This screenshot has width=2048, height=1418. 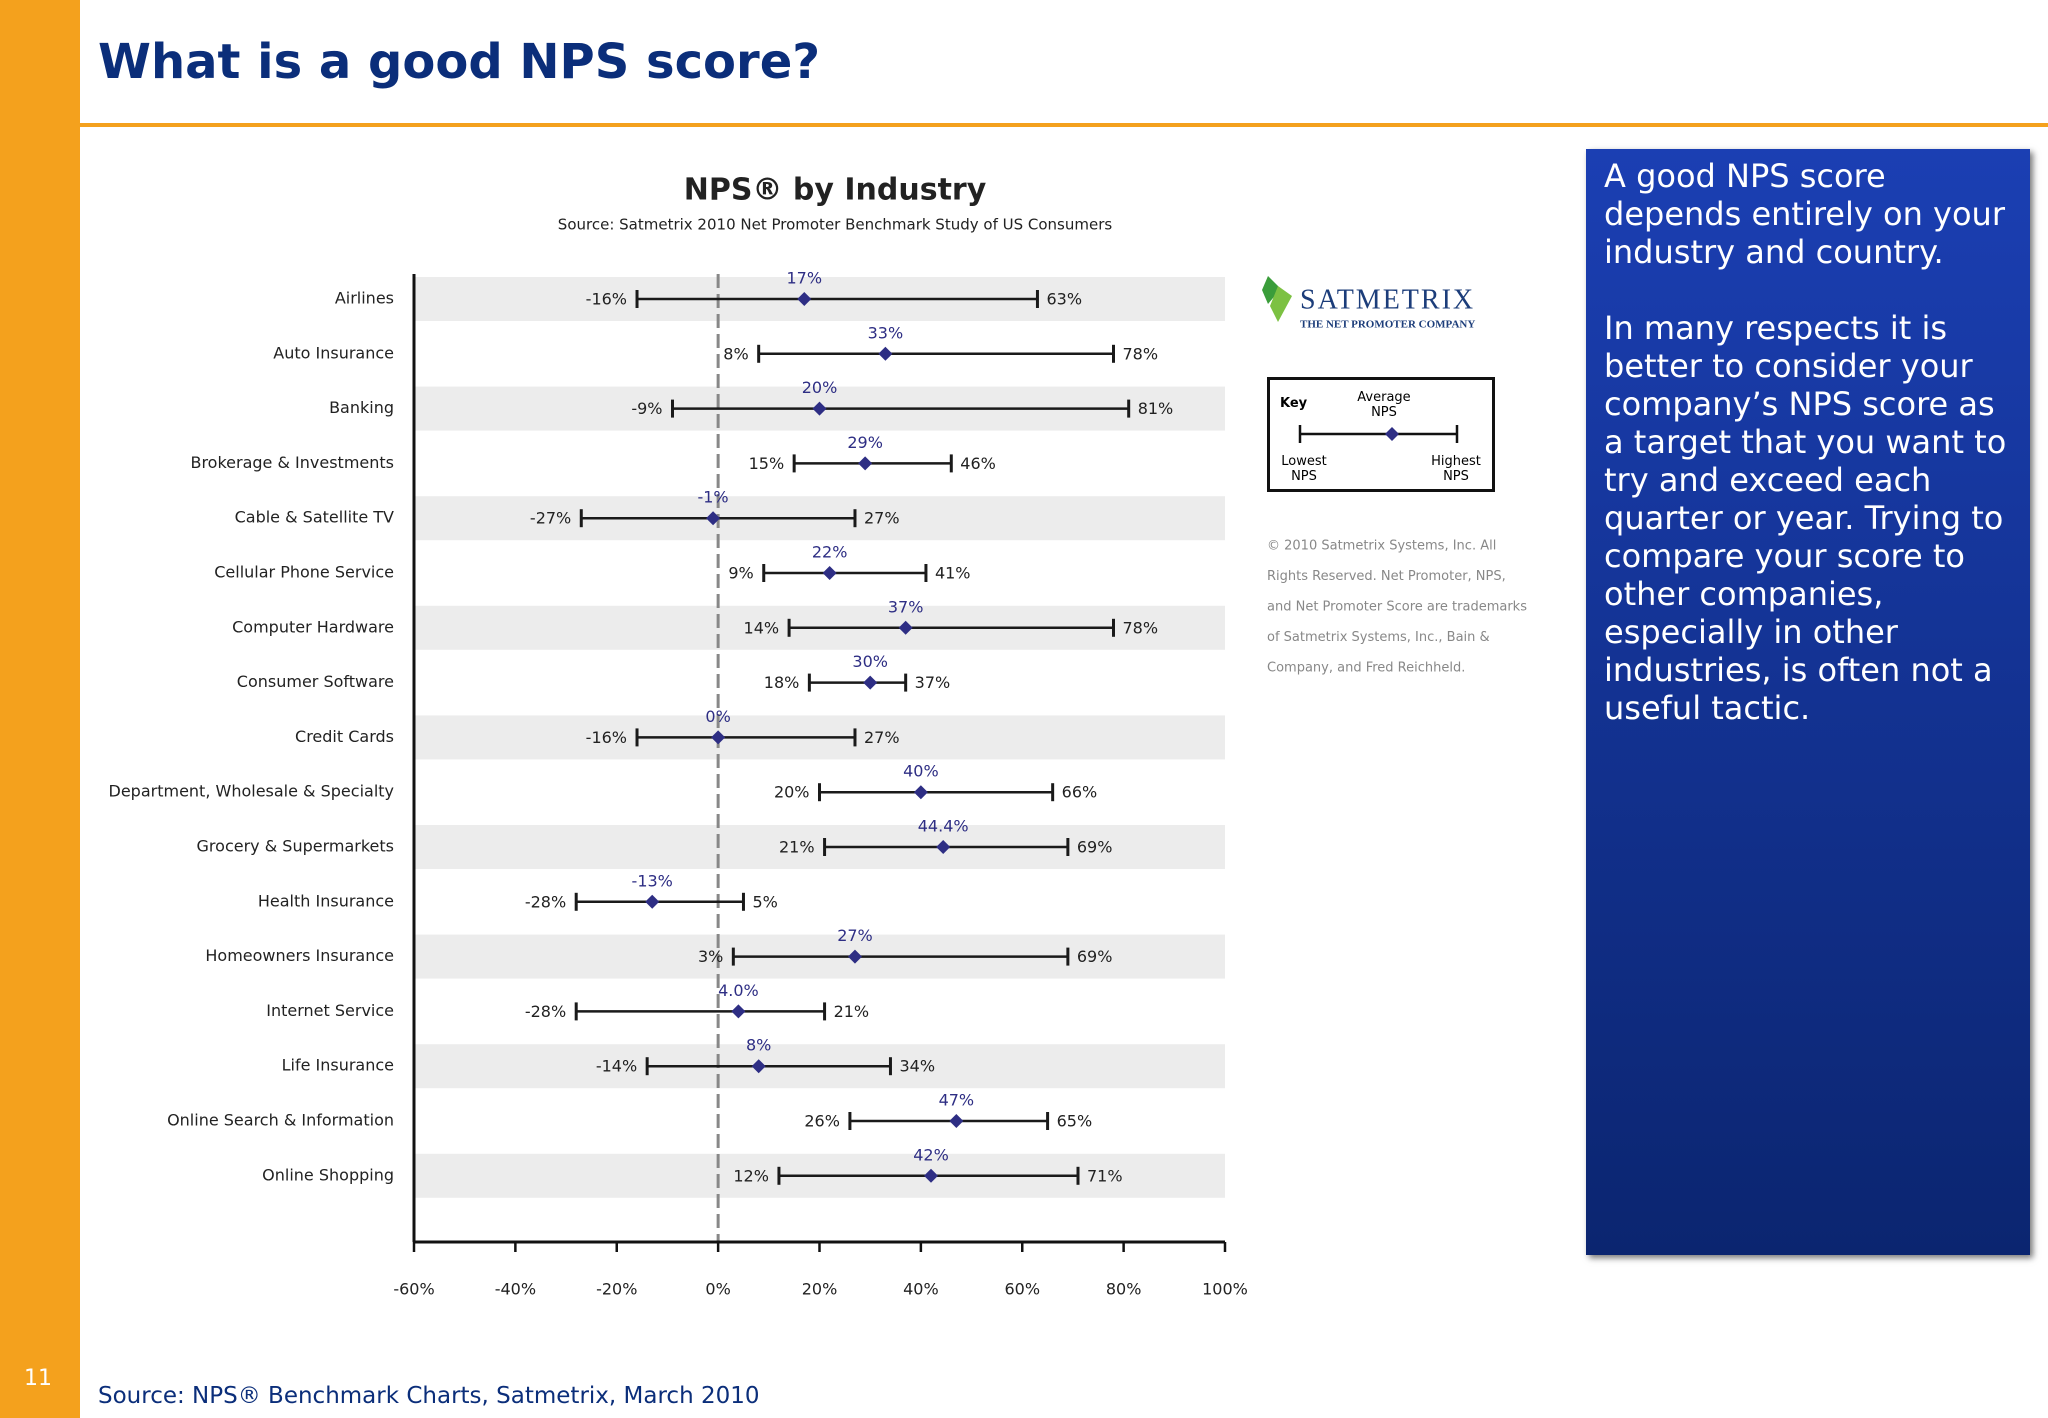 I want to click on legend-glyph, so click(x=1378, y=434).